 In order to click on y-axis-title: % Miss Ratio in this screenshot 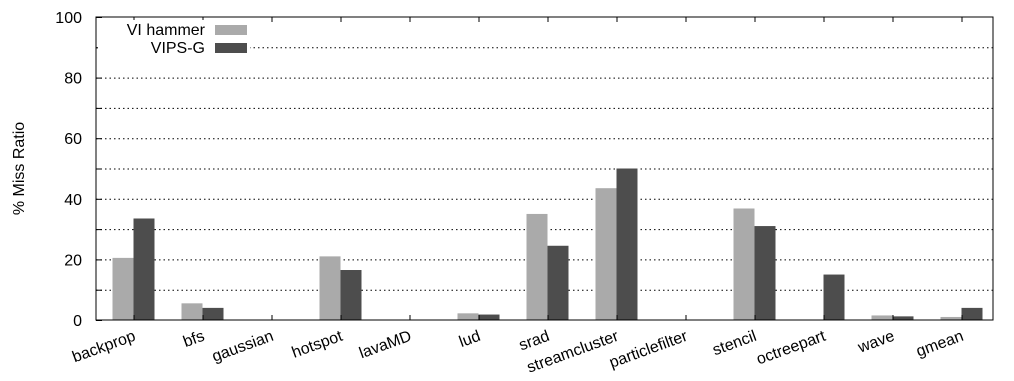, I will do `click(19, 168)`.